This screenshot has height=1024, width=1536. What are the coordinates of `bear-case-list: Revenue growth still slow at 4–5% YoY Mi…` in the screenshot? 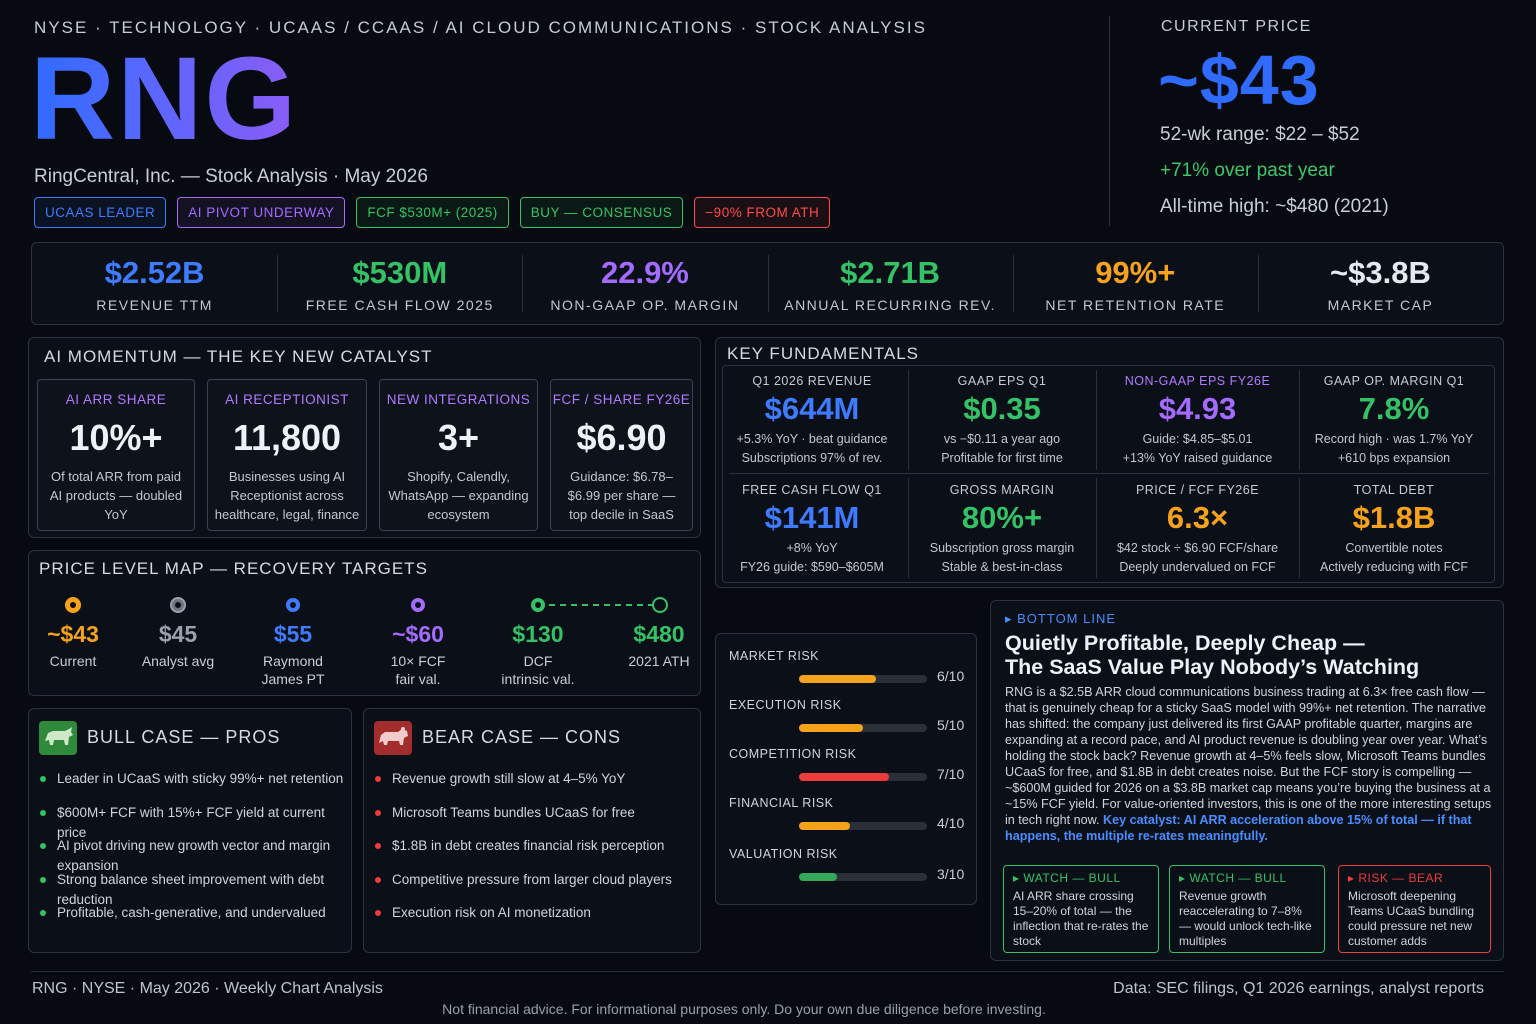 It's located at (534, 853).